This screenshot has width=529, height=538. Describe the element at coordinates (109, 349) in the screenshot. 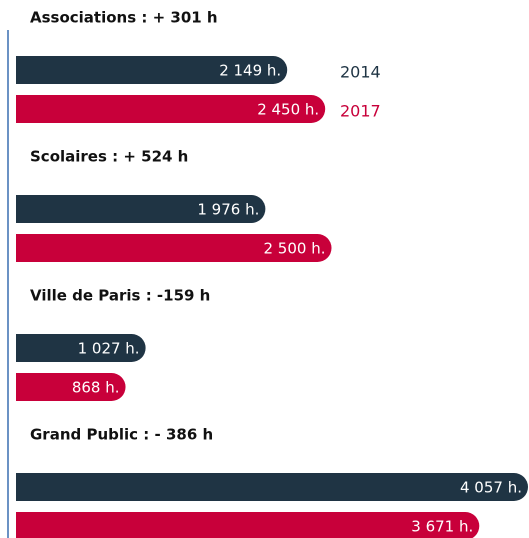

I see `value-label: 1 027 h.` at that location.